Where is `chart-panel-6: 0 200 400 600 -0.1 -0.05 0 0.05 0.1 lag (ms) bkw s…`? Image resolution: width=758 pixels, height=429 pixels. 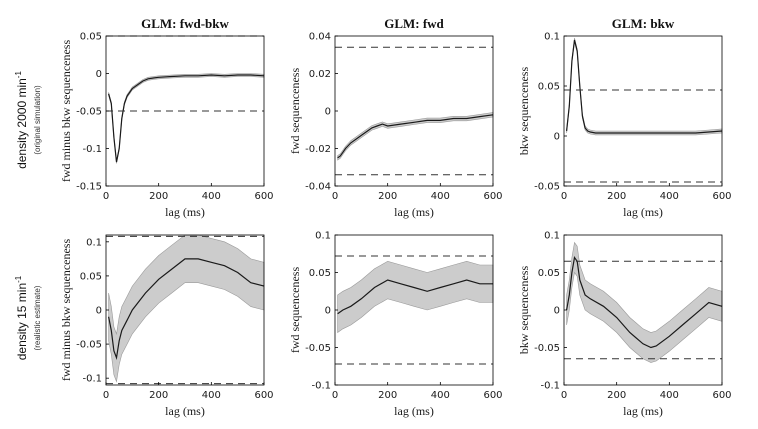
chart-panel-6: 0 200 400 600 -0.1 -0.05 0 0.05 0.1 lag (ms) bkw s… is located at coordinates (624, 325).